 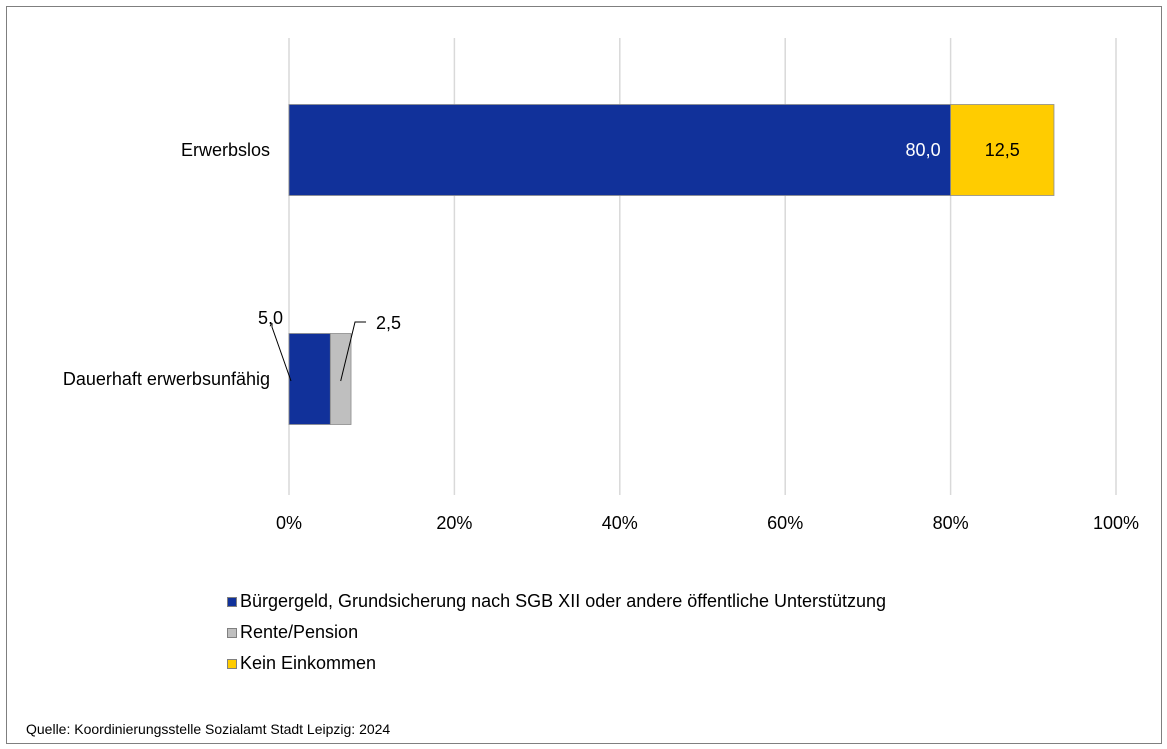 I want to click on data-label: 2,5, so click(x=388, y=323).